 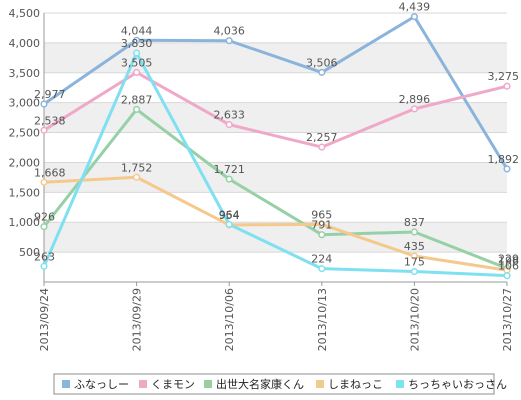 I want to click on legend: ふなっしー くまモン 出世大名家康くん しまねっこ ちっちゃいおっさん, so click(x=280, y=384).